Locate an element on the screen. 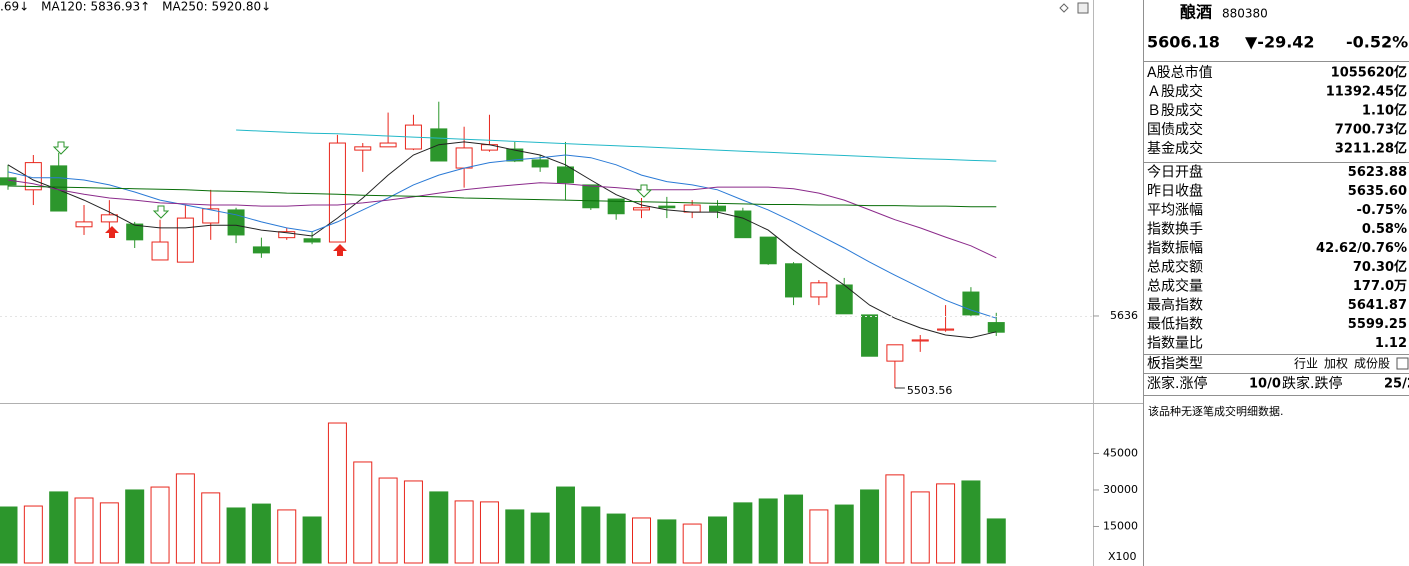 The height and width of the screenshot is (566, 1409). ma-label: .69↓ is located at coordinates (14, 7).